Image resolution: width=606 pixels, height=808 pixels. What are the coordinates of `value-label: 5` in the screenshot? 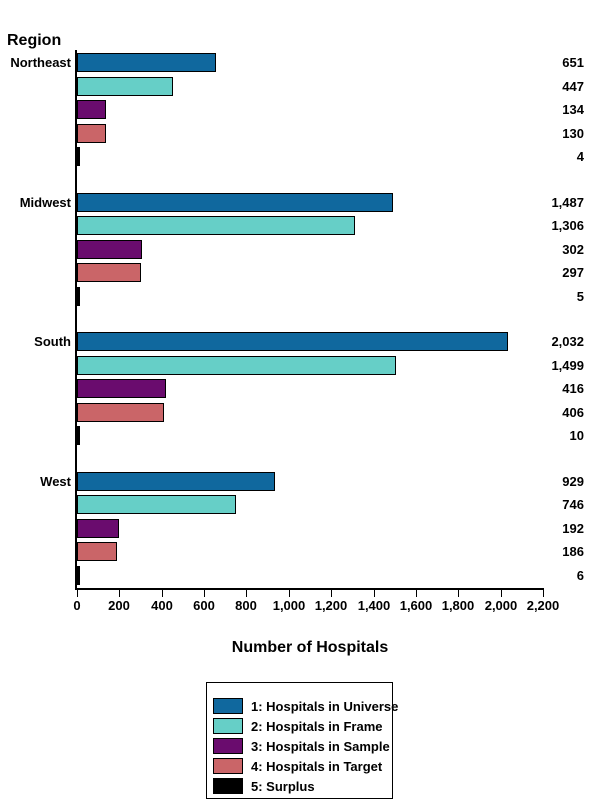 It's located at (580, 296).